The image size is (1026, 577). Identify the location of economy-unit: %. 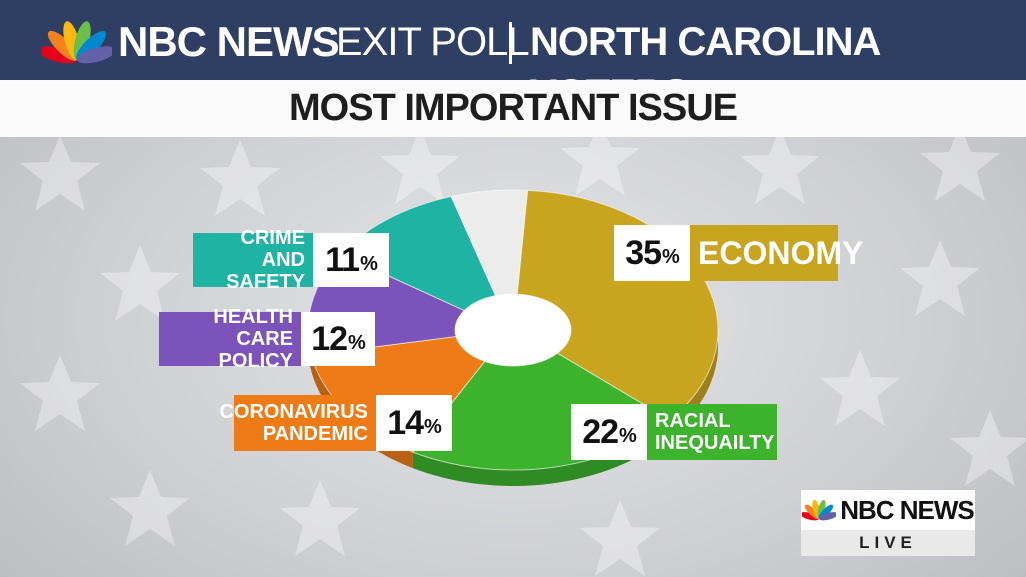
(671, 256).